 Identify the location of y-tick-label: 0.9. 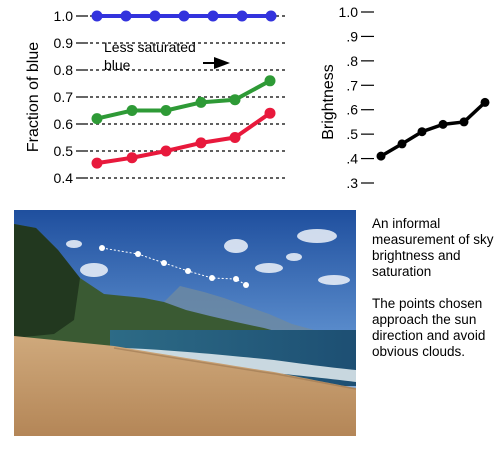
(64, 43).